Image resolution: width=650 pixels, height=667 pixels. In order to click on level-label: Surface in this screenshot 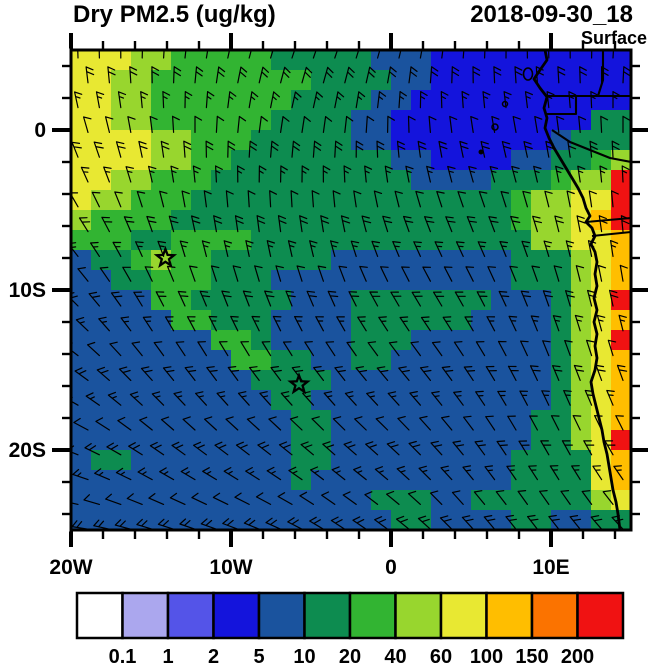, I will do `click(613, 38)`.